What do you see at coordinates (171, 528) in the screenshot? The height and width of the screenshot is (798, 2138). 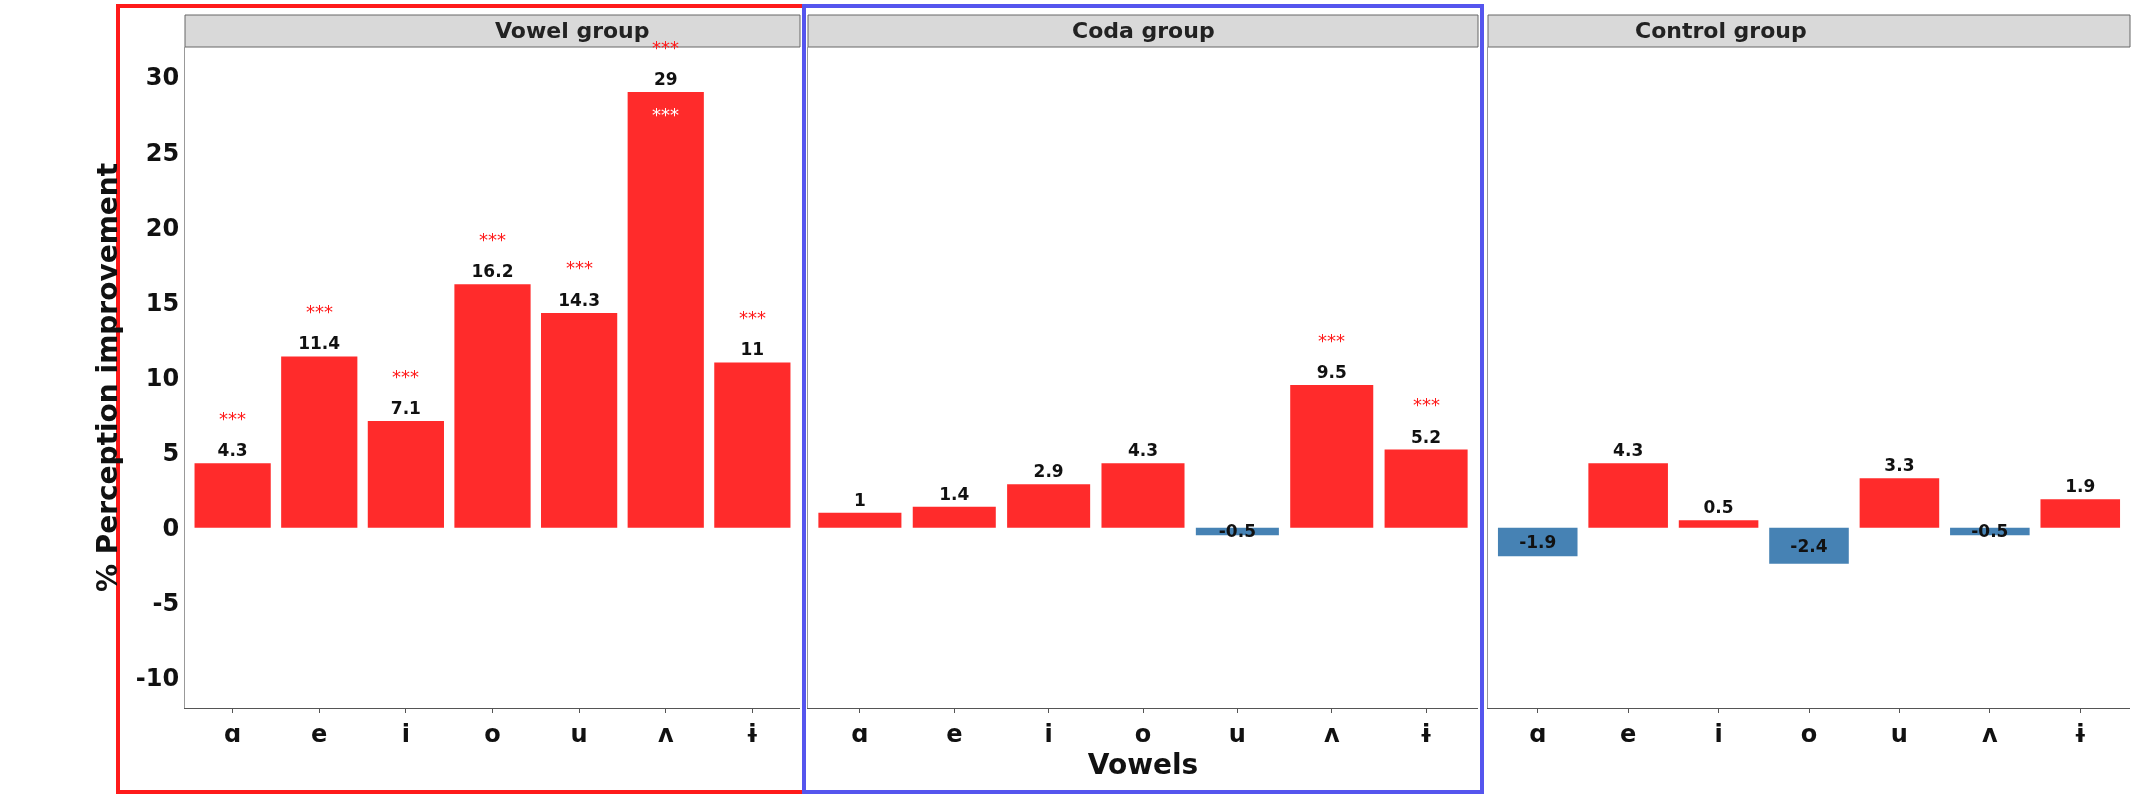 I see `y-tick-label: 0` at bounding box center [171, 528].